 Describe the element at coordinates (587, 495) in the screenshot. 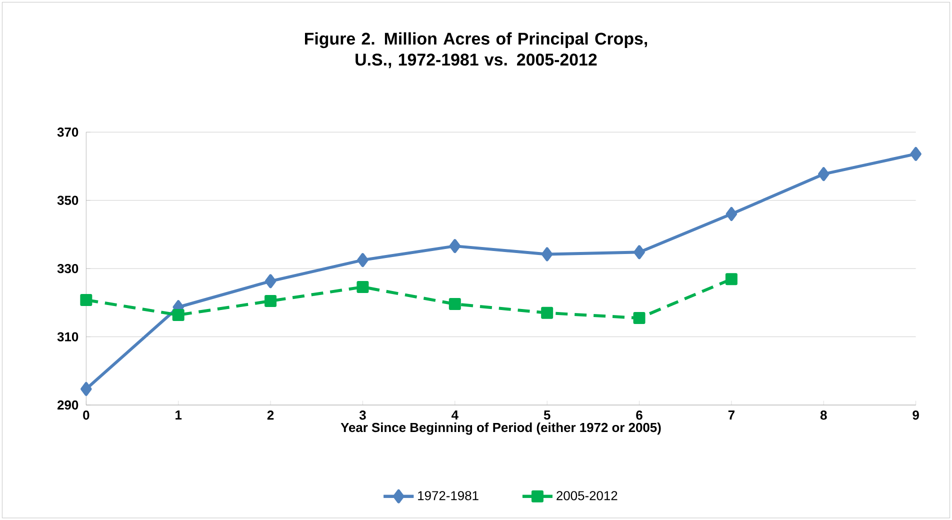

I see `legend-label: 2005-2012` at that location.